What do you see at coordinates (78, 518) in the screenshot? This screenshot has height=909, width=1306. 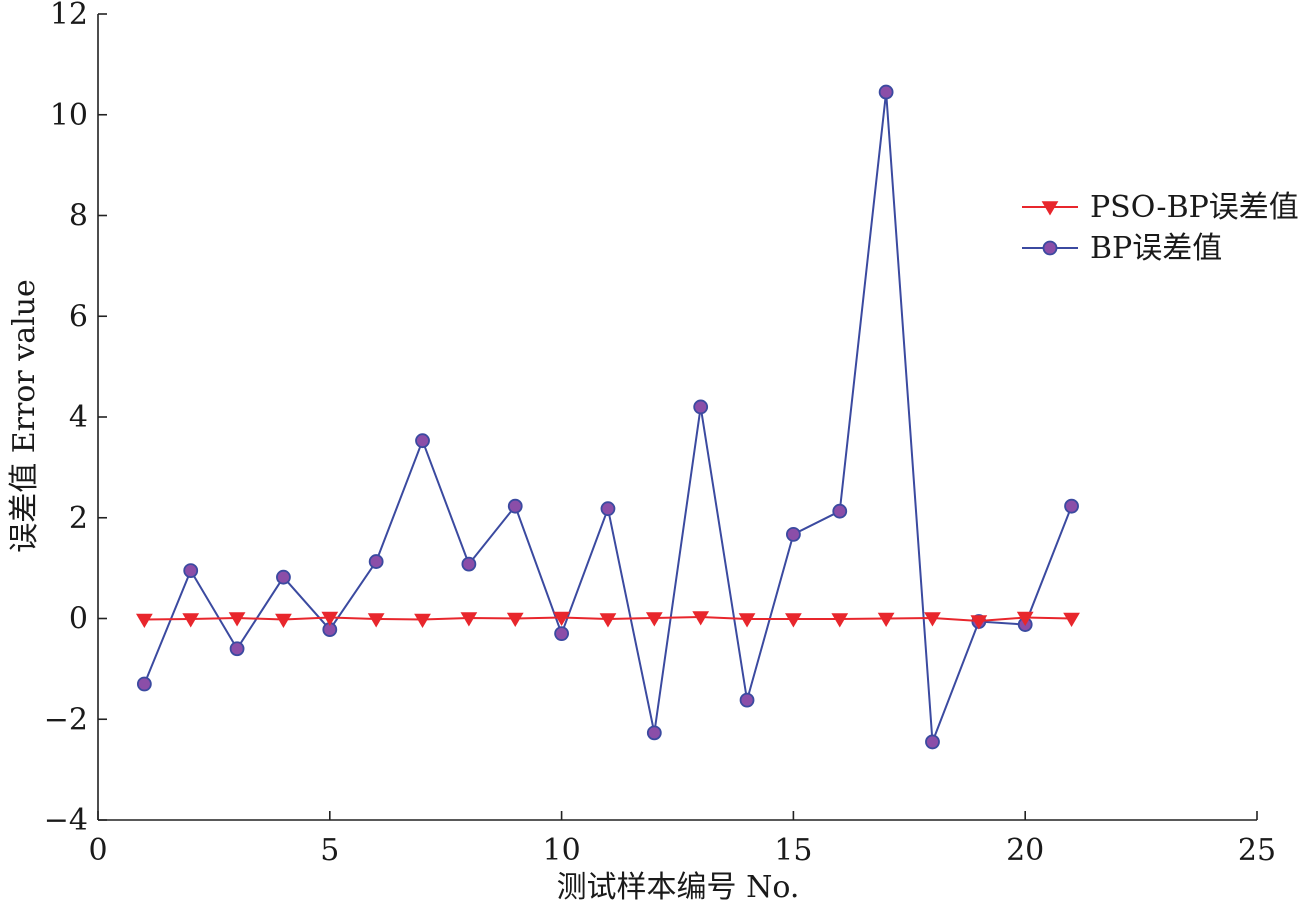 I see `y-tick-label: 2` at bounding box center [78, 518].